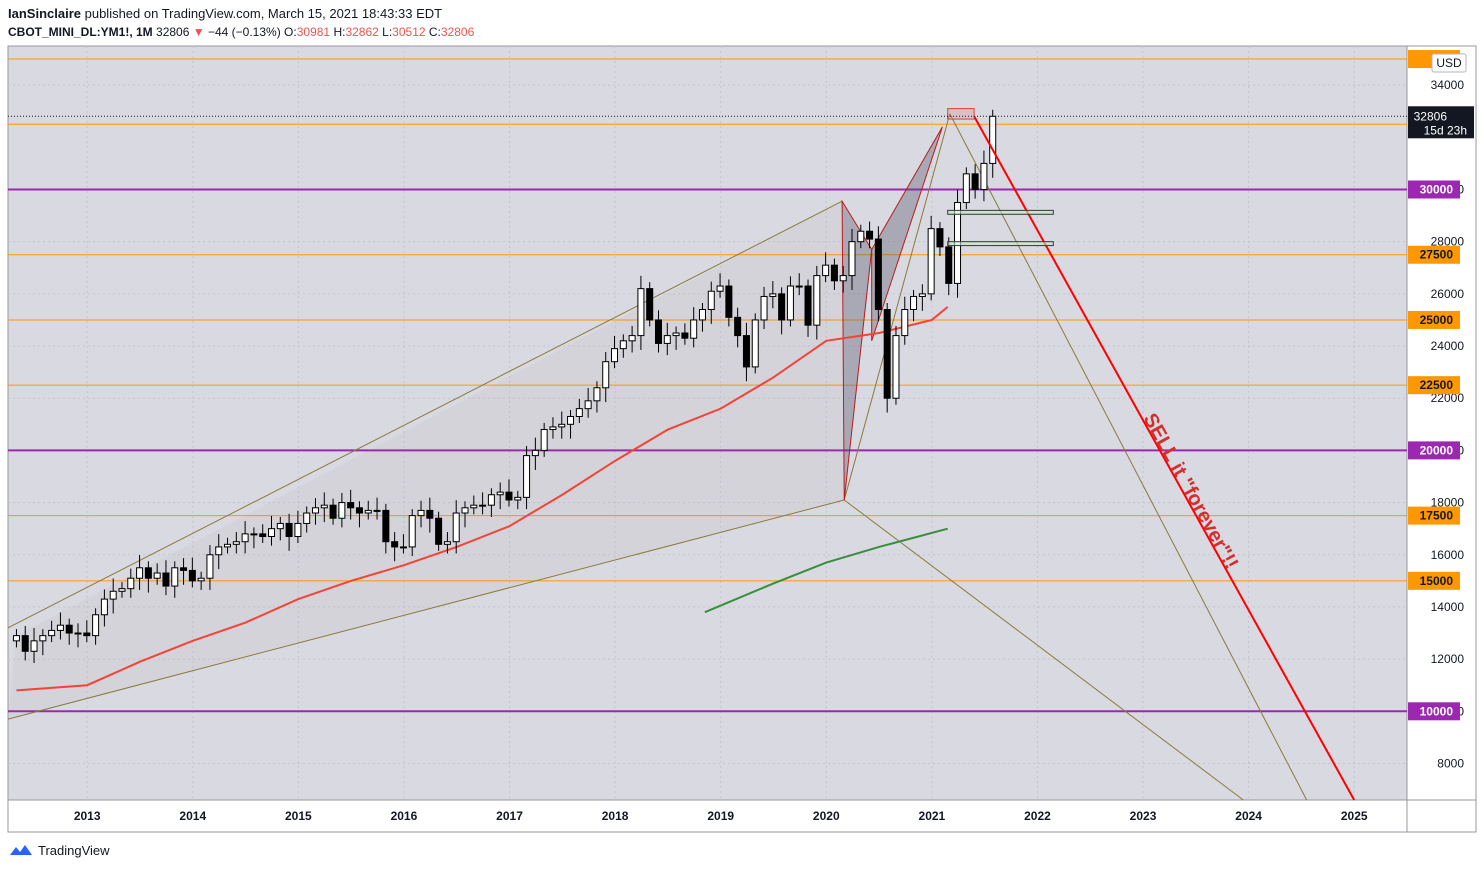 The image size is (1484, 872). Describe the element at coordinates (1437, 516) in the screenshot. I see `level-price-label: 17500` at that location.